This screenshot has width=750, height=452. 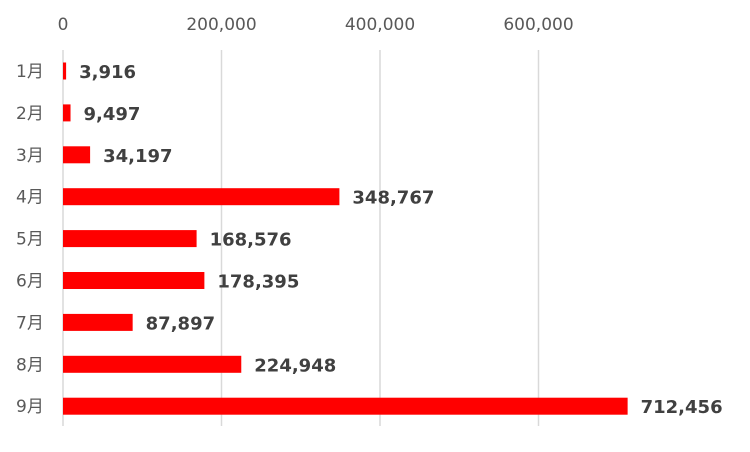 I want to click on category-label: 5月, so click(x=30, y=240).